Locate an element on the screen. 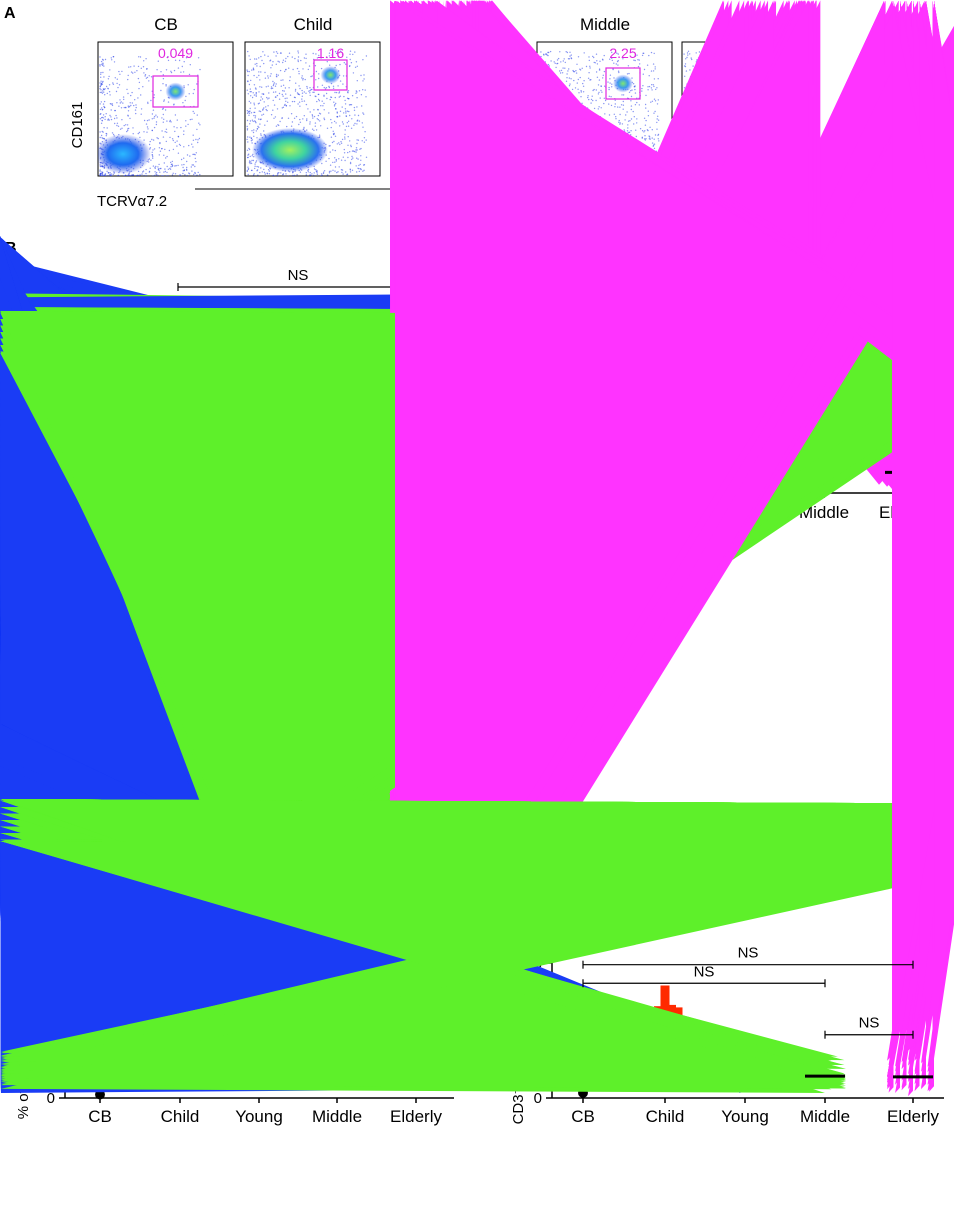  gate-value: 0.049 is located at coordinates (175, 53).